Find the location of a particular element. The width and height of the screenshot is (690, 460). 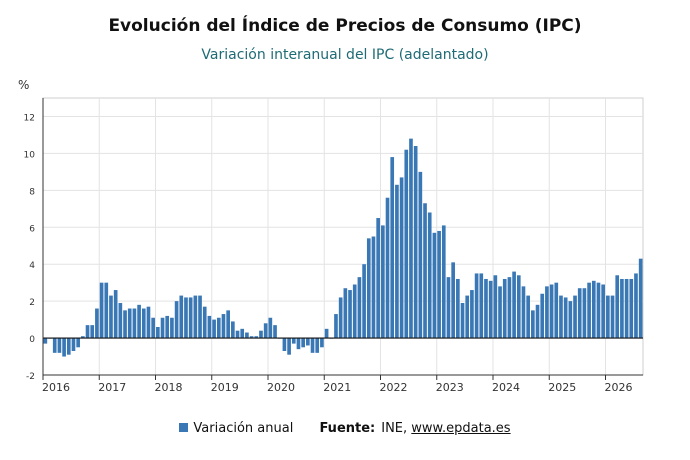

x-tick-label: 2026 is located at coordinates (619, 387).